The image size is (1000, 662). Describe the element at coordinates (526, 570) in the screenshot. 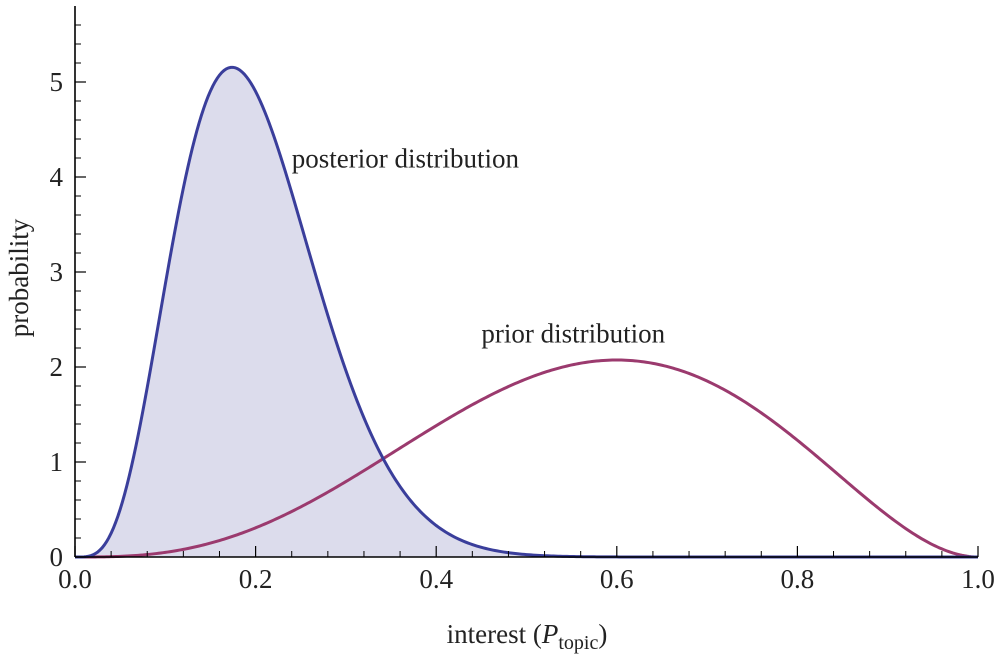

I see `x-axis-ticks: 0.0 0.2 0.4 0.6 0.8 1.0` at that location.